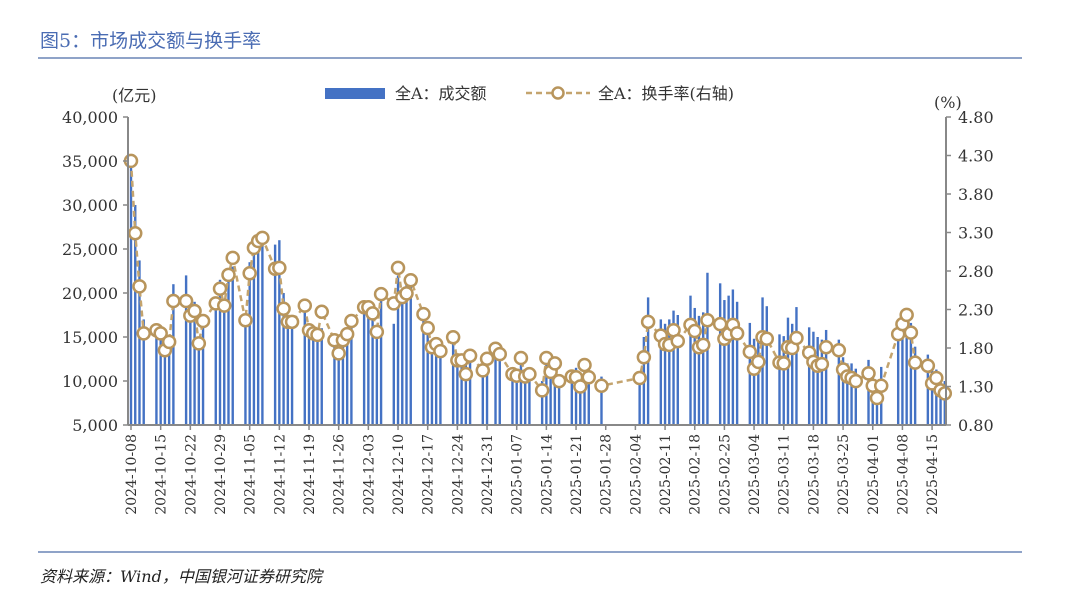 The image size is (1080, 599). What do you see at coordinates (976, 117) in the screenshot?
I see `right-tick-label: 4.80` at bounding box center [976, 117].